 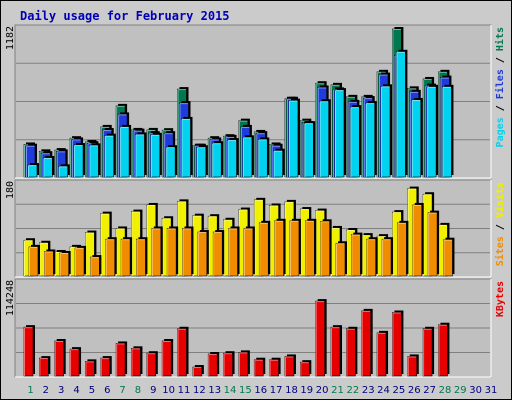 What do you see at coordinates (500, 251) in the screenshot?
I see `sites-legend-label: Sites` at bounding box center [500, 251].